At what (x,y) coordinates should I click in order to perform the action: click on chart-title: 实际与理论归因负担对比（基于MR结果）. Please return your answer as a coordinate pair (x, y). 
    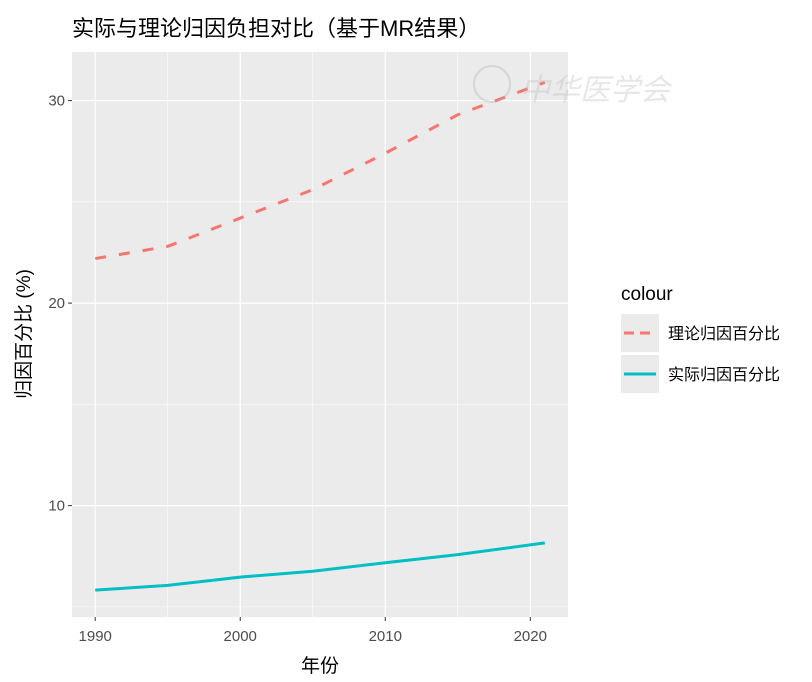
    Looking at the image, I should click on (276, 28).